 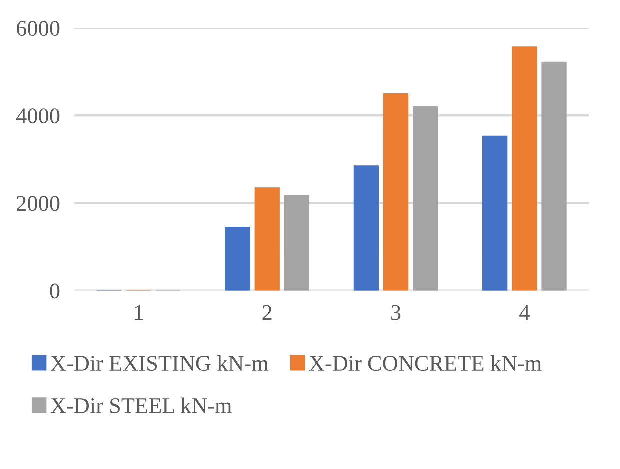 I want to click on y-tick-label: 2000, so click(x=38, y=204).